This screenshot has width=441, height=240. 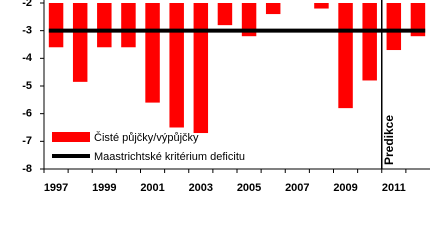 What do you see at coordinates (27, 31) in the screenshot?
I see `y-tick-label: -3` at bounding box center [27, 31].